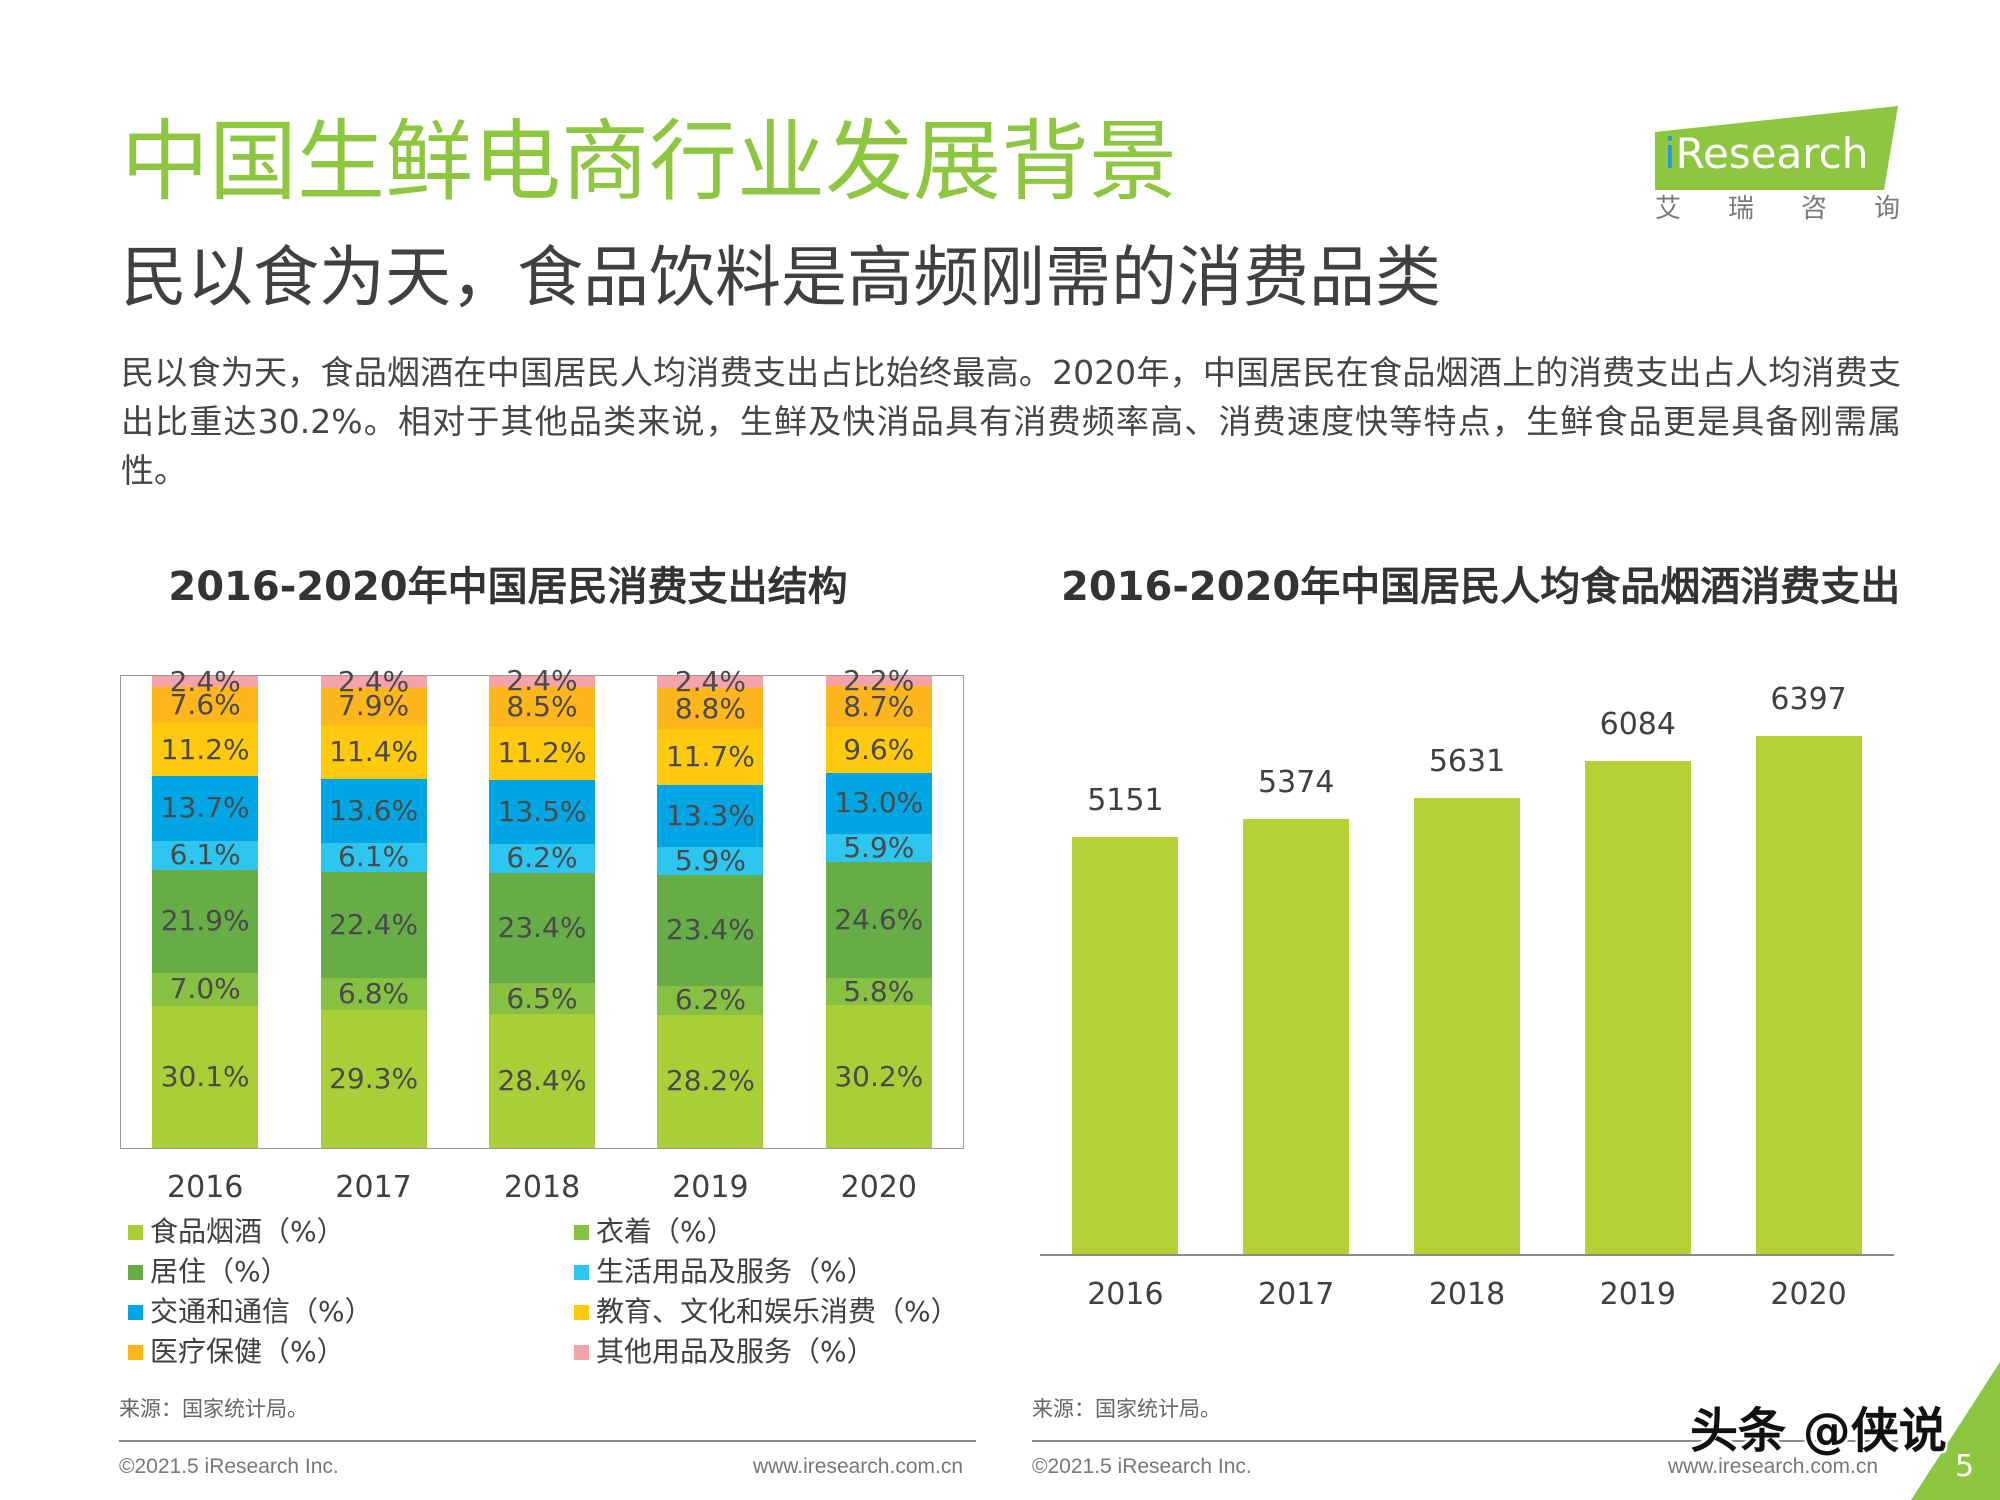 The height and width of the screenshot is (1500, 2000). I want to click on data-label-2020-2: 5.8%, so click(879, 991).